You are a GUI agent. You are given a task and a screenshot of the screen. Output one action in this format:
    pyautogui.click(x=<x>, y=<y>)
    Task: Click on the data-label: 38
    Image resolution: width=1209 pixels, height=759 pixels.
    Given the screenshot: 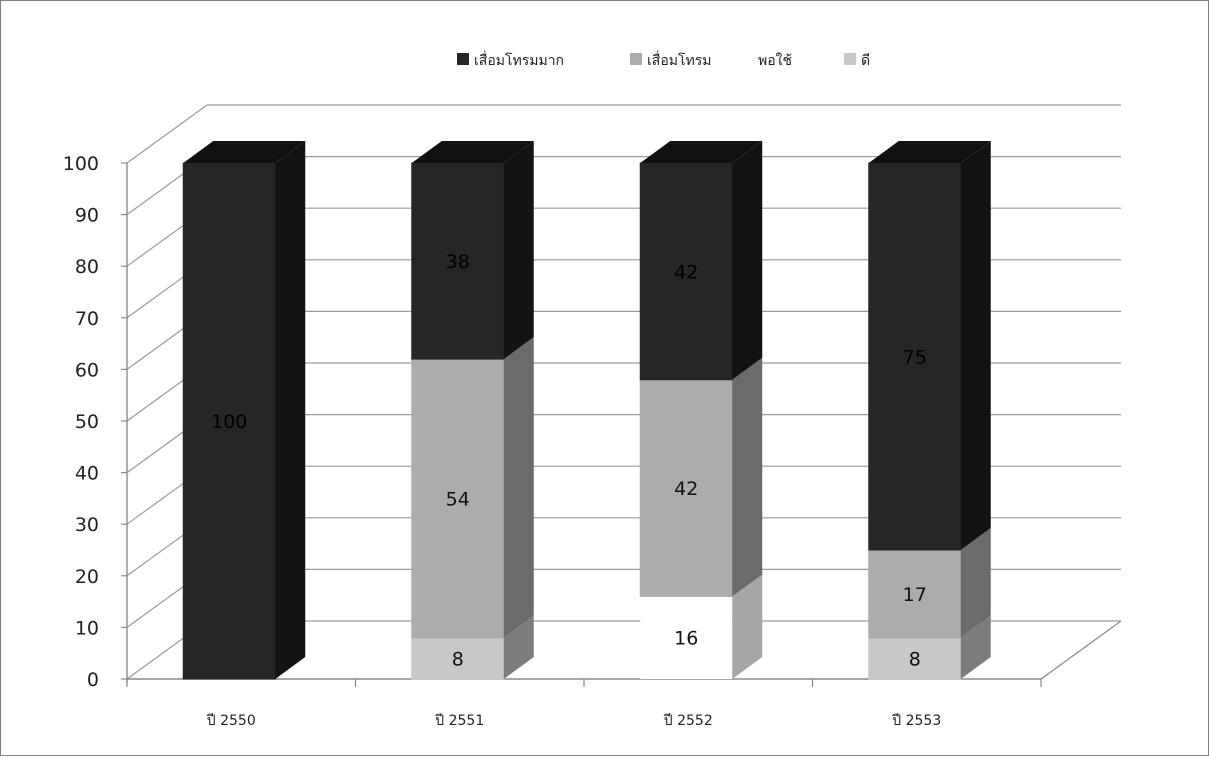 What is the action you would take?
    pyautogui.click(x=458, y=262)
    